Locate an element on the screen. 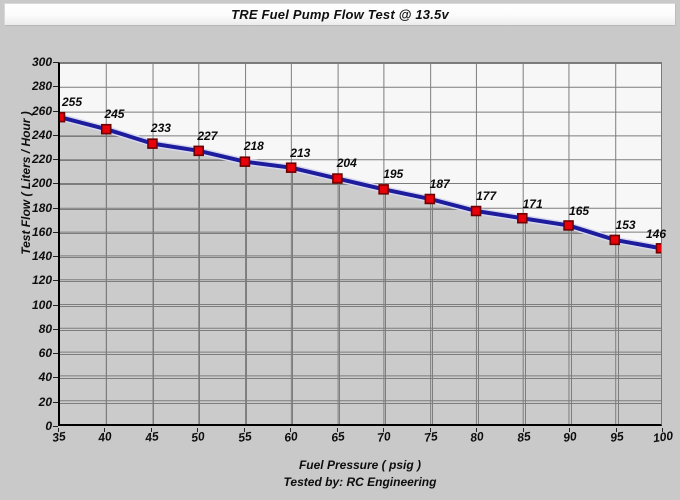 The width and height of the screenshot is (680, 500). x-axis-tick-label: 85 is located at coordinates (523, 437).